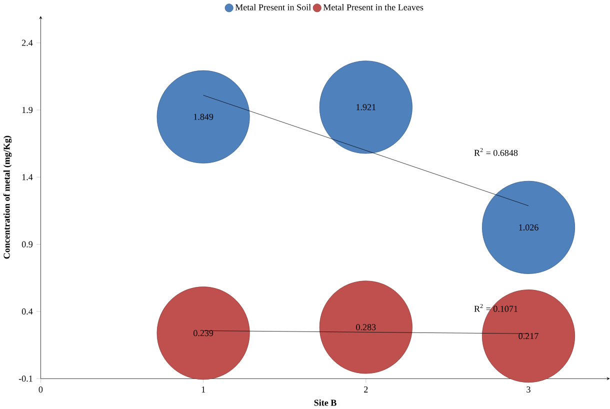  Describe the element at coordinates (204, 117) in the screenshot. I see `data-label: 1.849` at that location.